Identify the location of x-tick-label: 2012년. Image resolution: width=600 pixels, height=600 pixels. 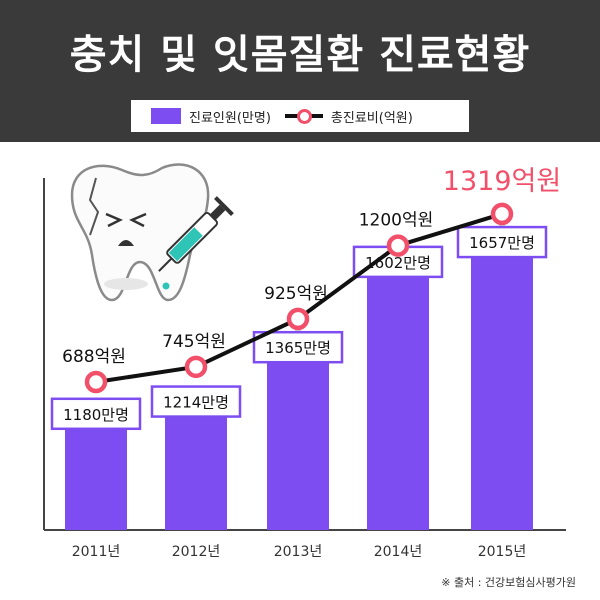
(196, 552).